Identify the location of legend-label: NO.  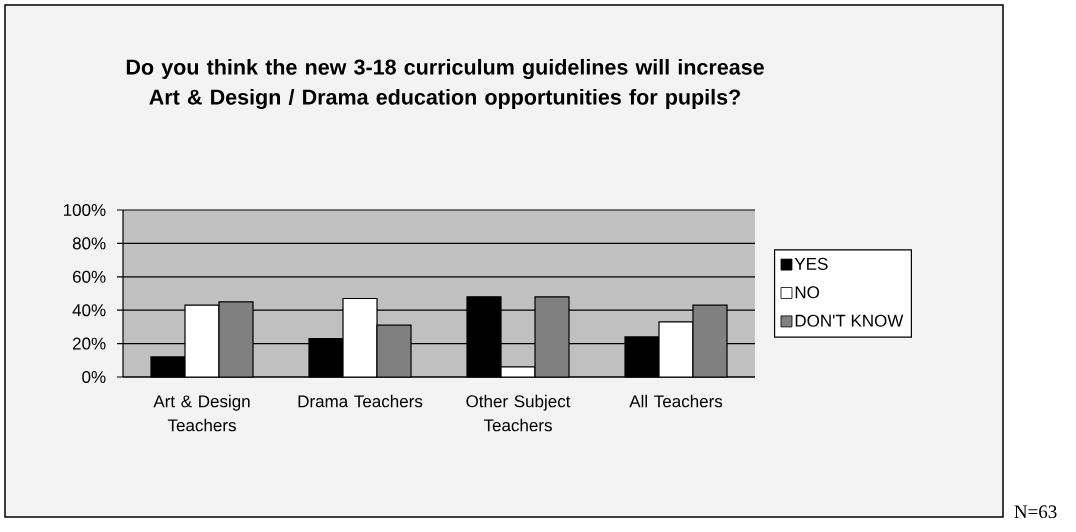
(807, 292).